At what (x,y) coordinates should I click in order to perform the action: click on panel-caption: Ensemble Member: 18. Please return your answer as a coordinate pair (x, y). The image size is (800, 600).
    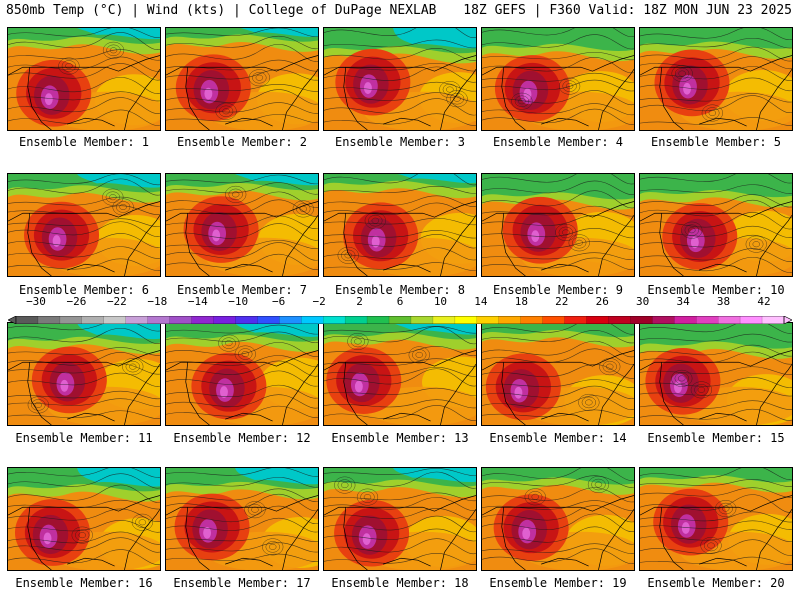
    Looking at the image, I should click on (400, 583).